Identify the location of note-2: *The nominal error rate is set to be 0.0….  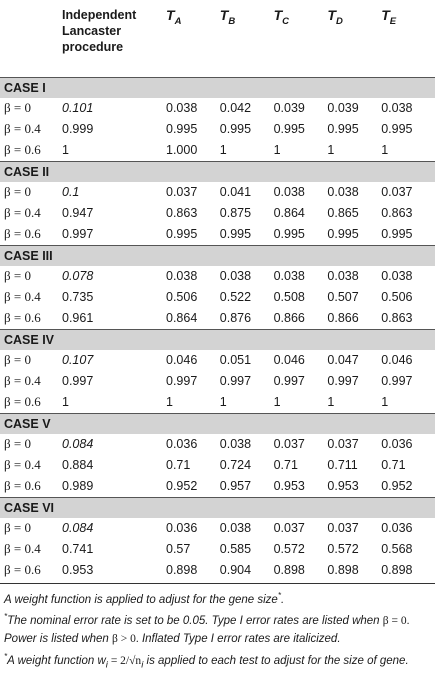
(217, 628).